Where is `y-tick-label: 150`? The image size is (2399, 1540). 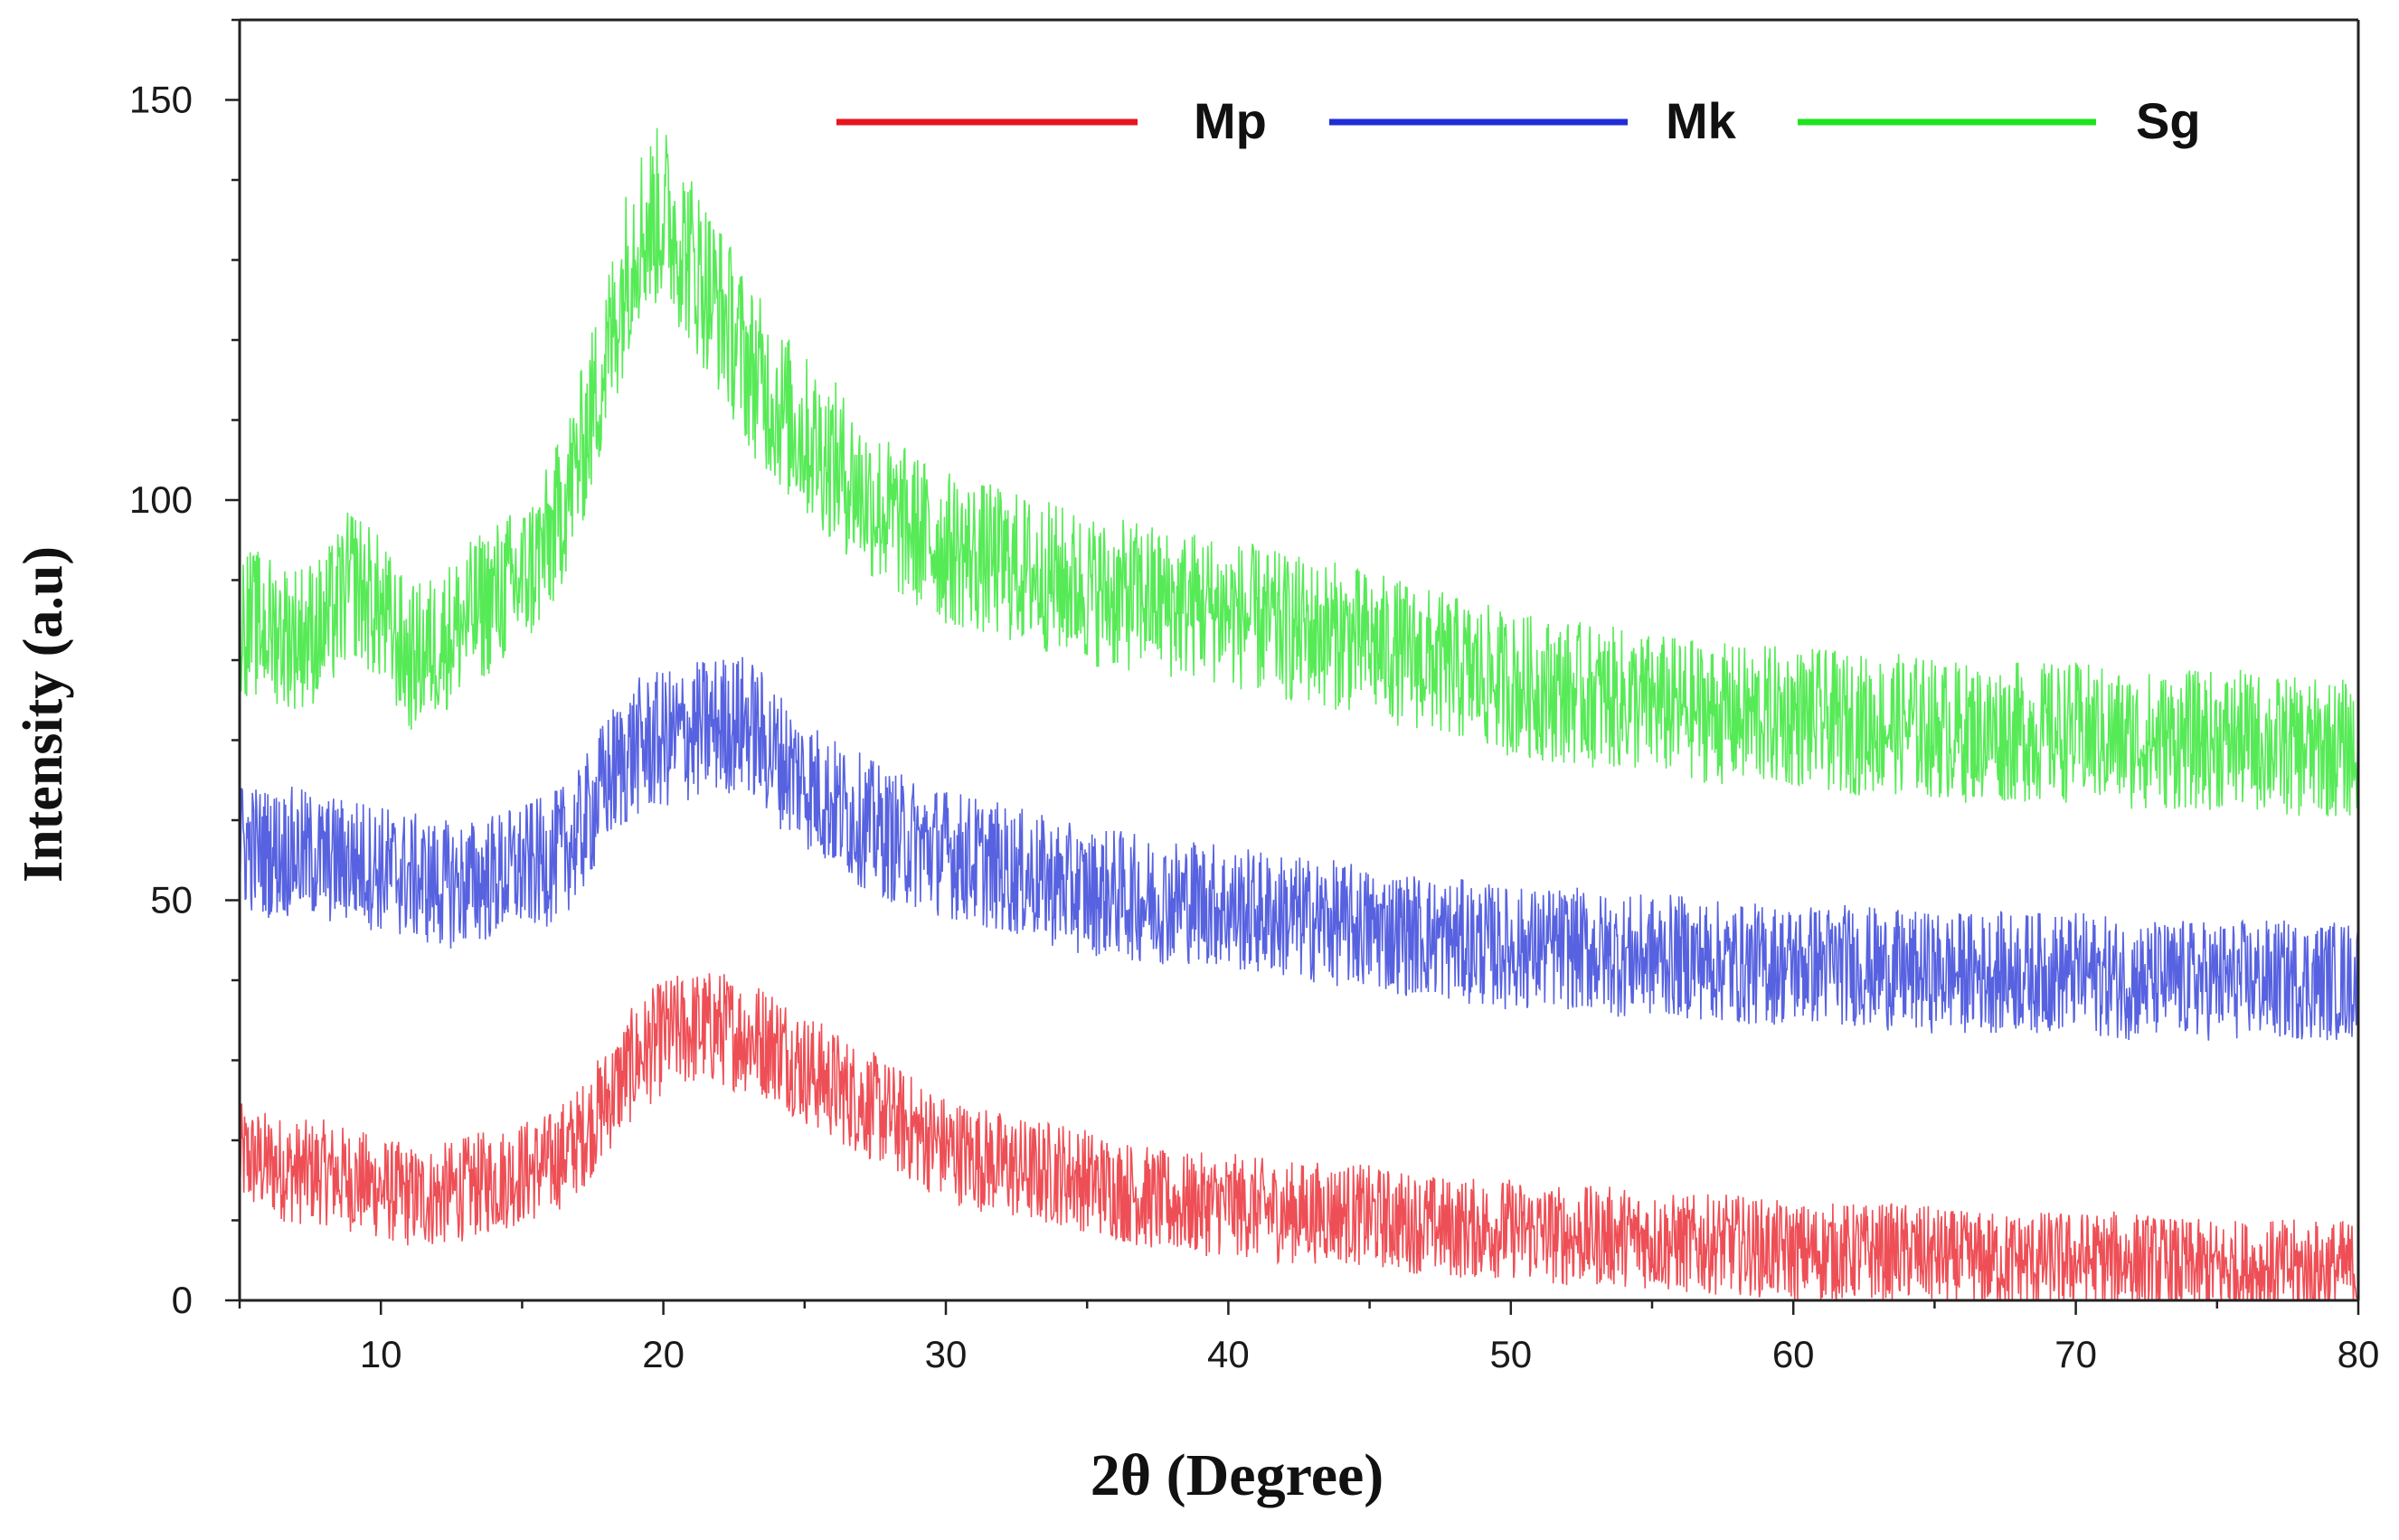
y-tick-label: 150 is located at coordinates (161, 100).